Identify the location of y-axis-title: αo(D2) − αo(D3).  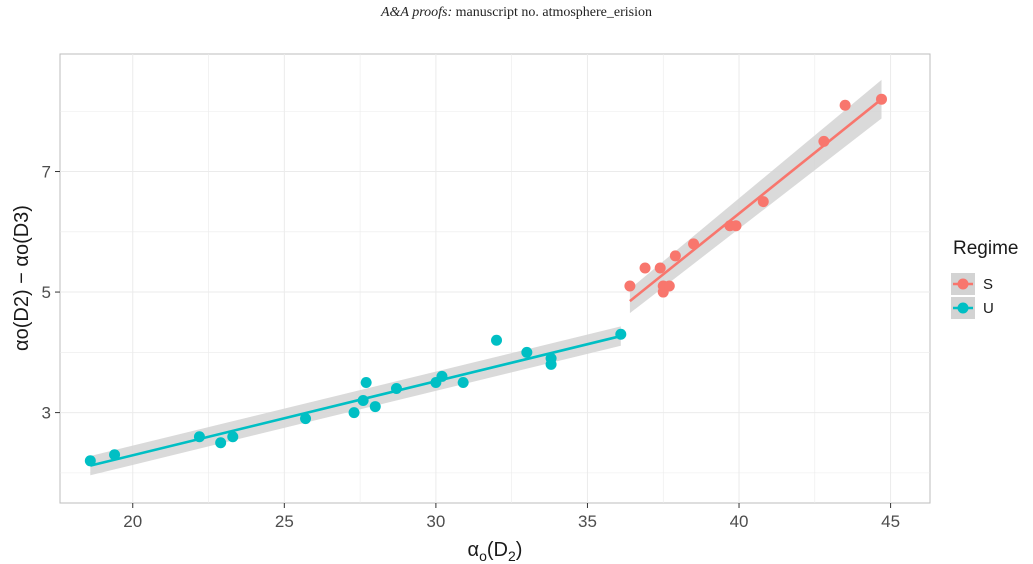
(22, 278).